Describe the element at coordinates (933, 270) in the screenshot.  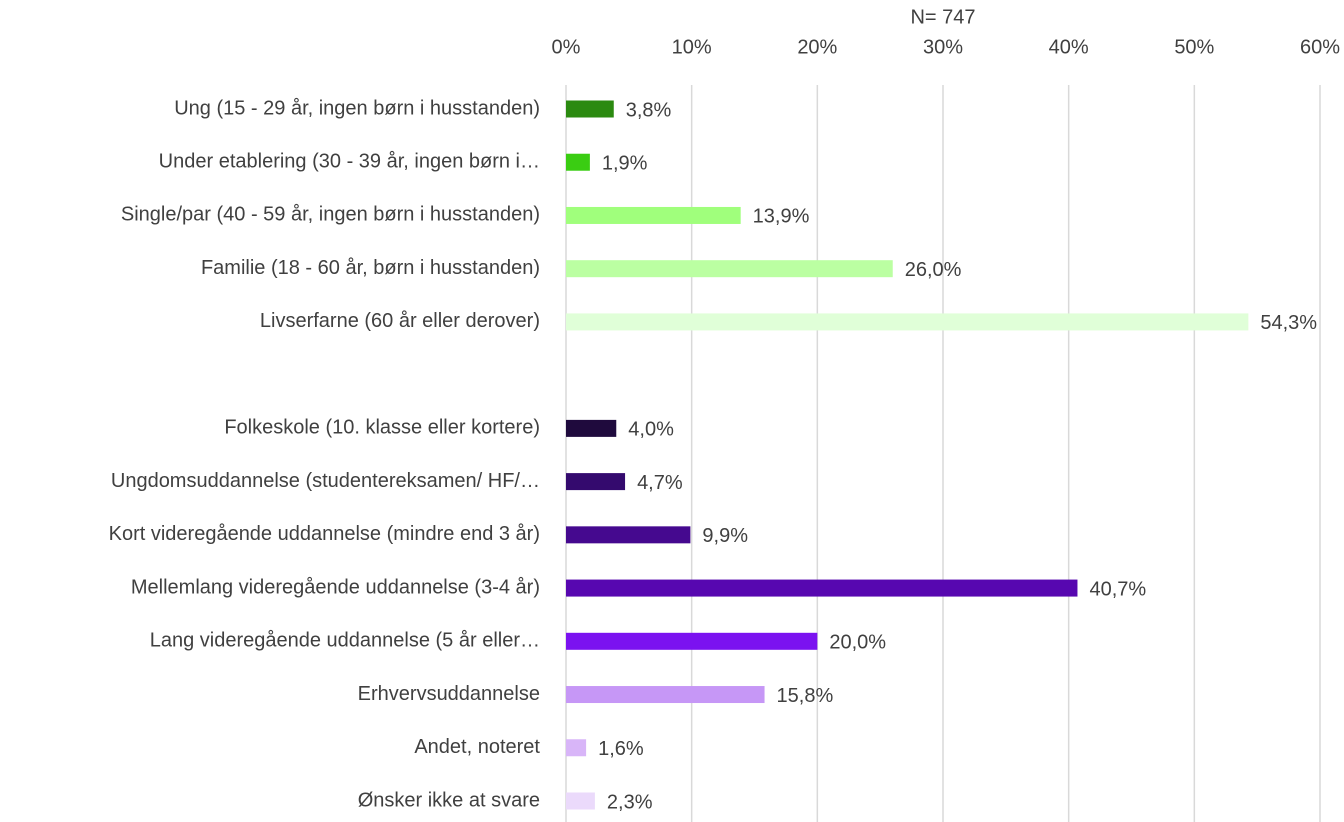
I see `data-label: 26,0%` at that location.